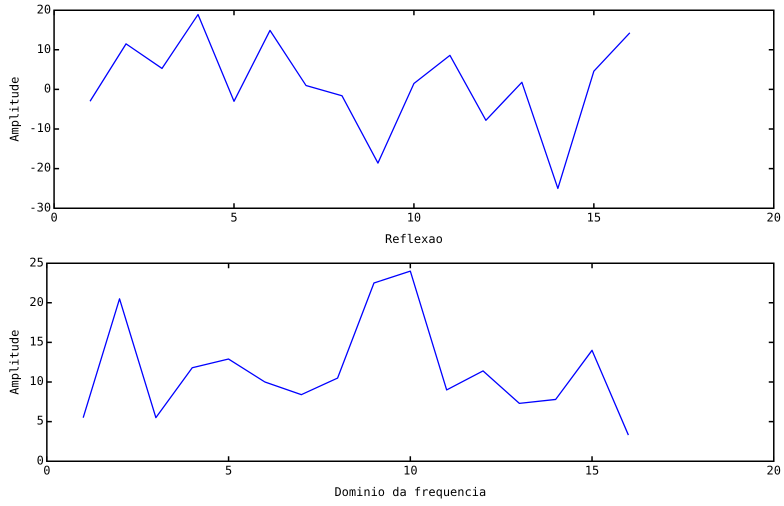 The height and width of the screenshot is (506, 784). I want to click on y-tick-label: 5, so click(40, 421).